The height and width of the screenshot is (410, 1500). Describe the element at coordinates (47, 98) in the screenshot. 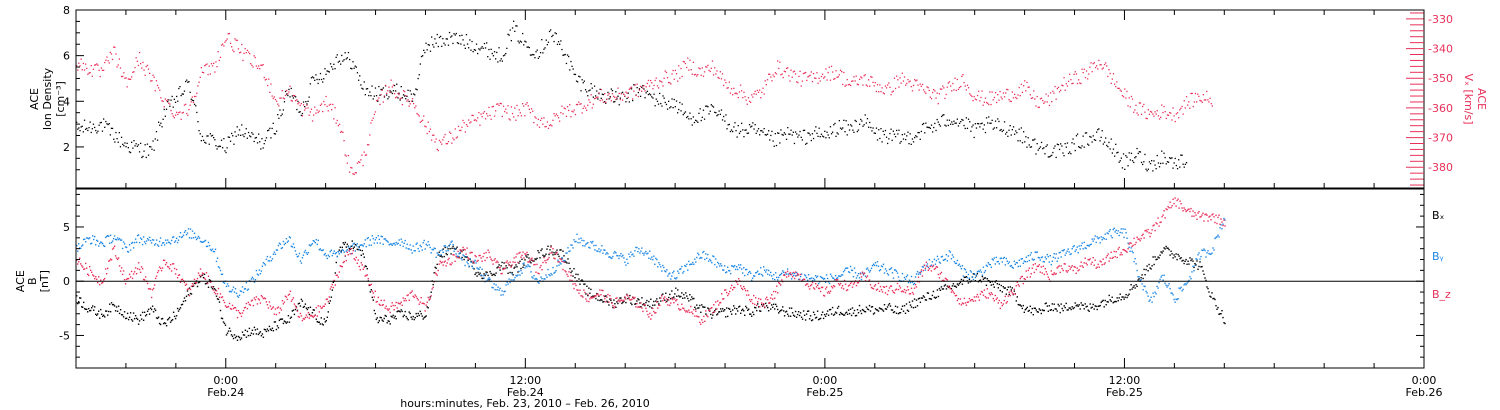

I see `density-y-label-line: Ion Density` at that location.